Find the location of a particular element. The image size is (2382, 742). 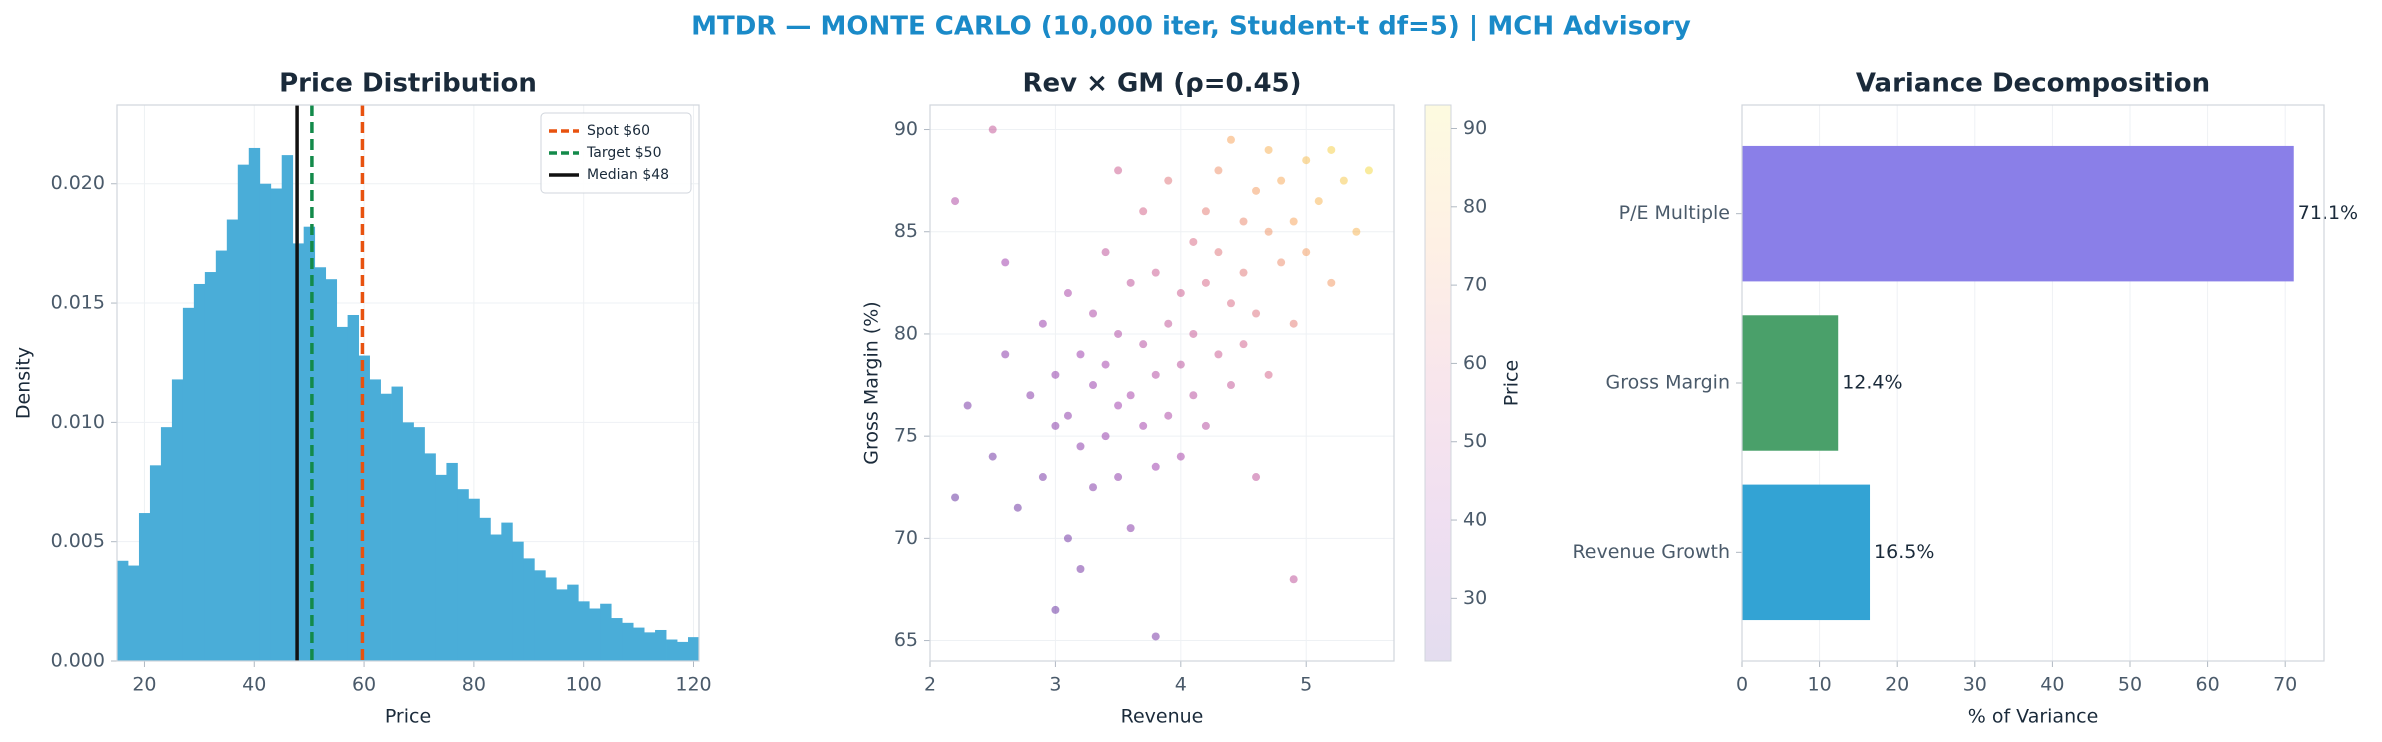

y-tick-label: 0.020 is located at coordinates (78, 183).